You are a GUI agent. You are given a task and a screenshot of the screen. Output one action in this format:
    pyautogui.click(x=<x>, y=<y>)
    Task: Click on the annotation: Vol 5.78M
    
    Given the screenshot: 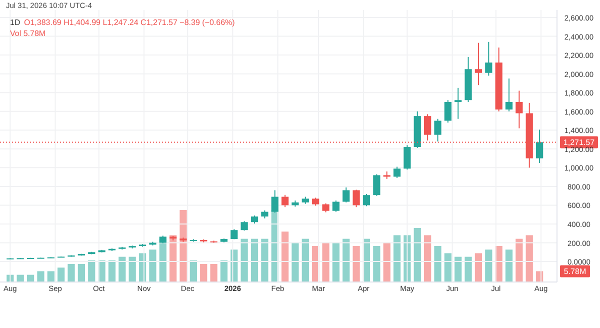 What is the action you would take?
    pyautogui.click(x=28, y=33)
    